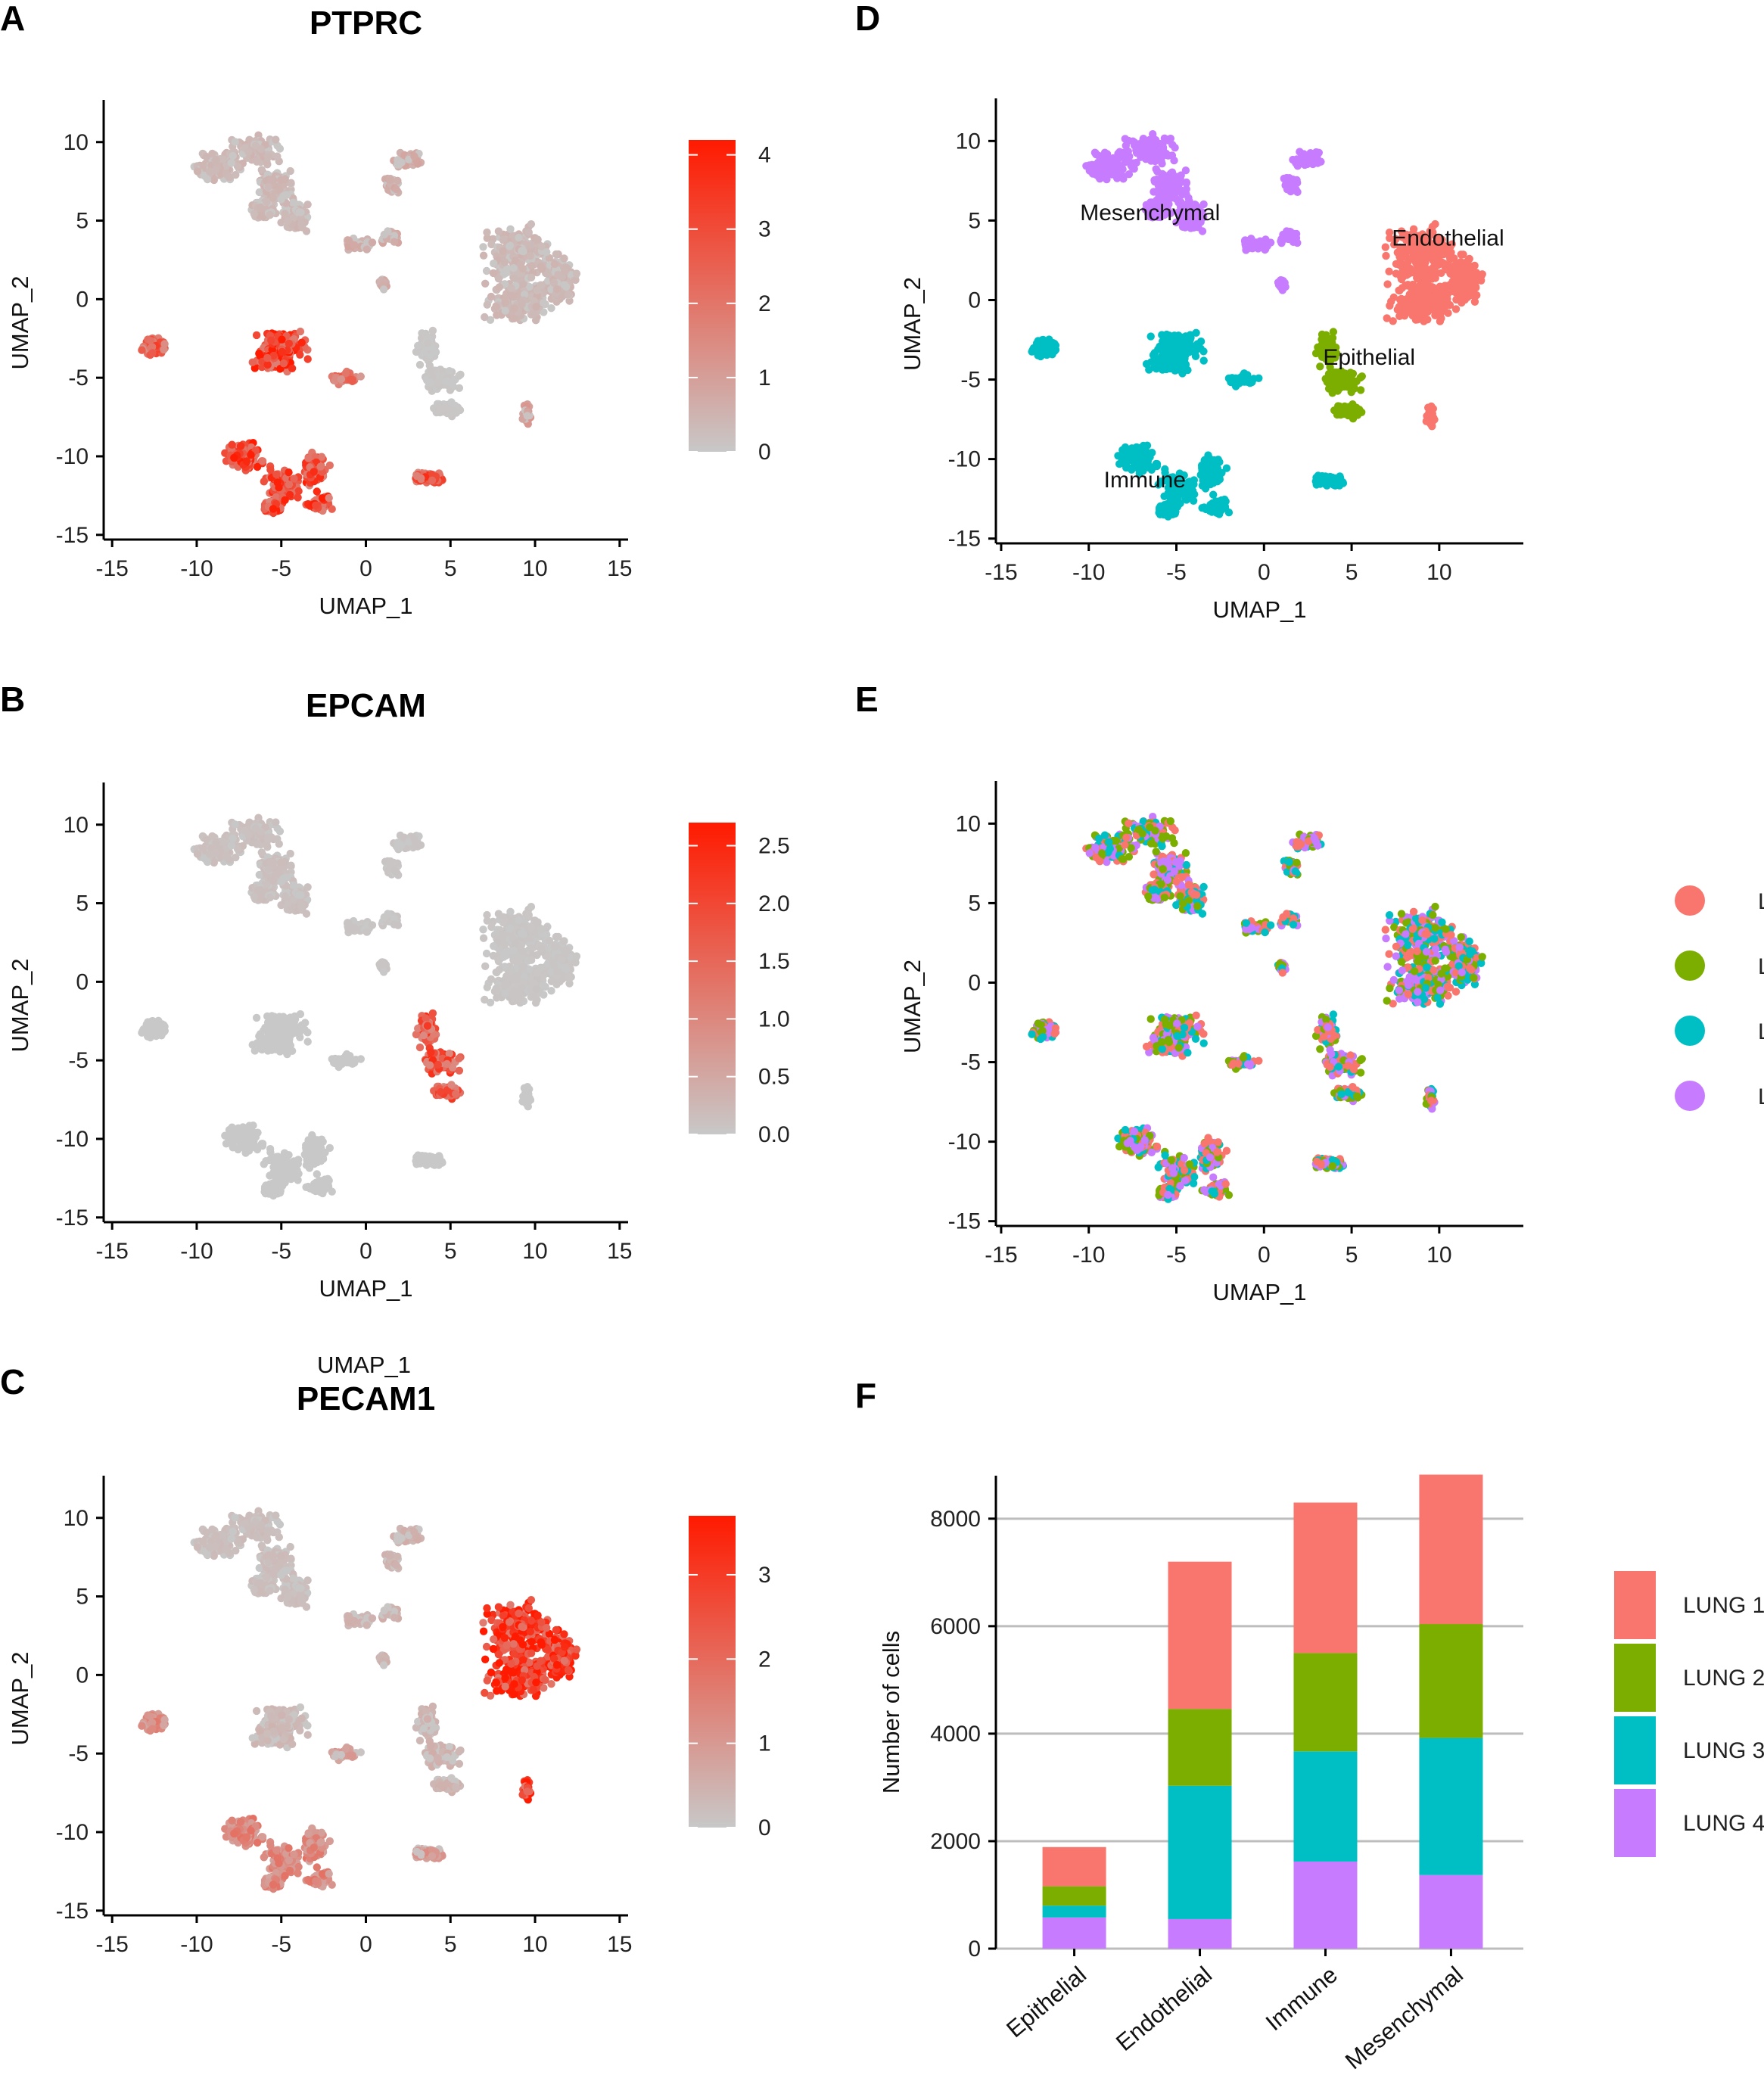  What do you see at coordinates (865, 1395) in the screenshot?
I see `panel-letter-f: F` at bounding box center [865, 1395].